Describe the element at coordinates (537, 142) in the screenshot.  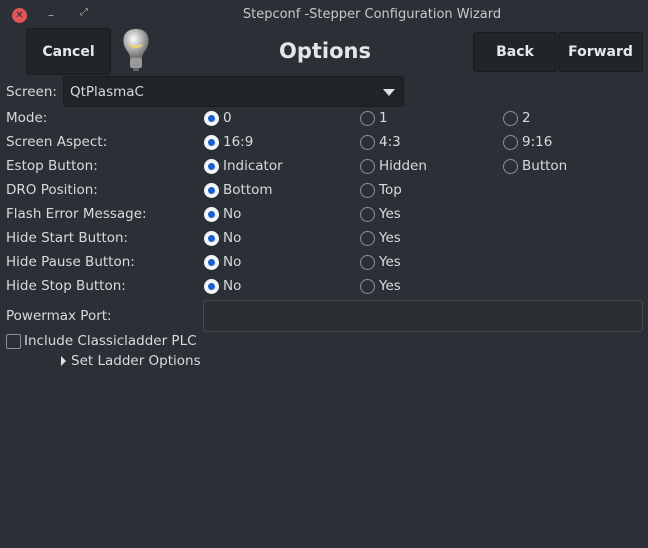
I see `radio-label: 9:16` at that location.